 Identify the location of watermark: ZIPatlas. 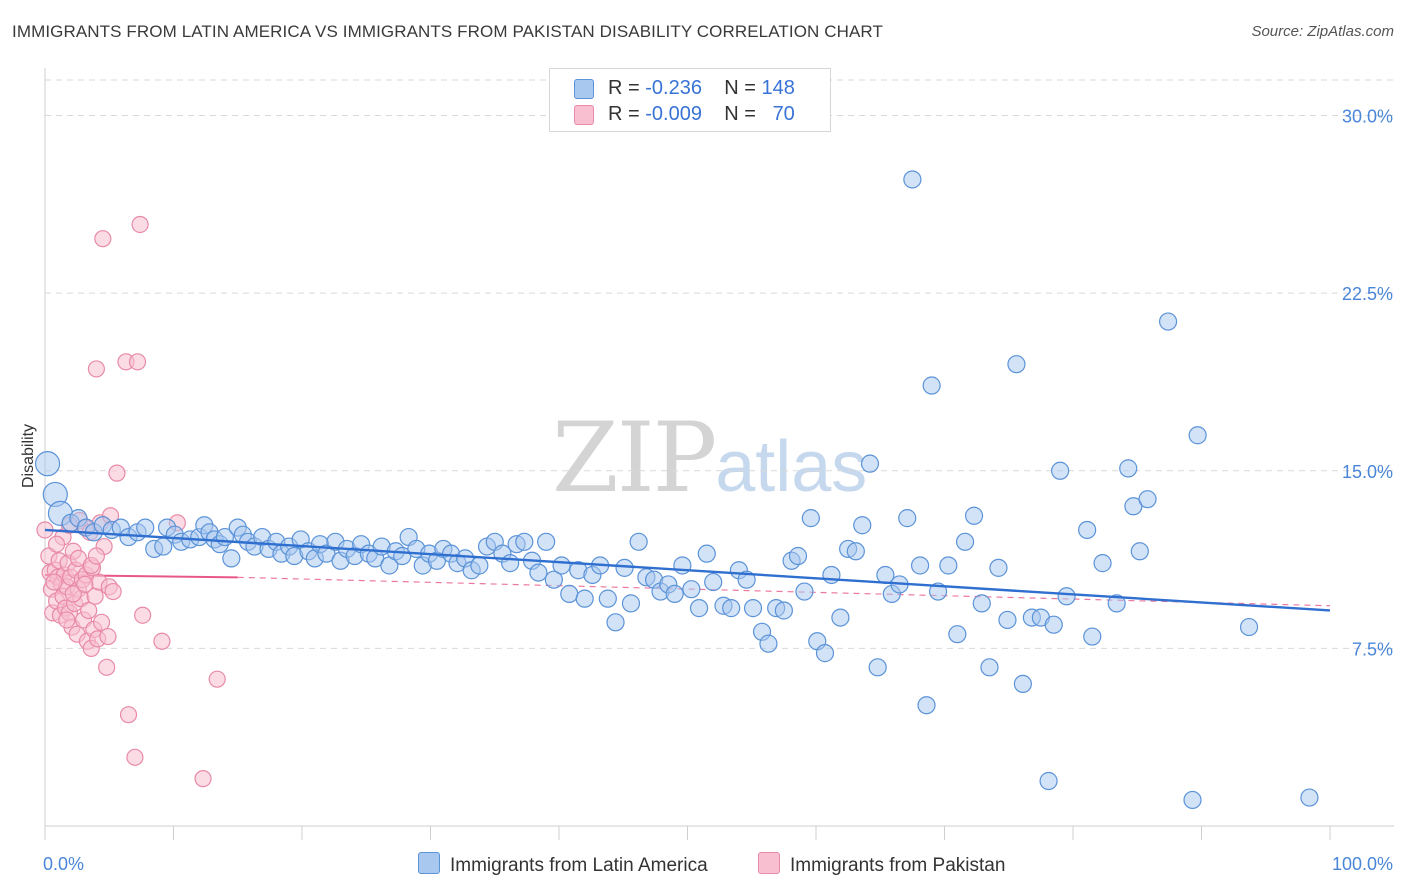
(709, 458).